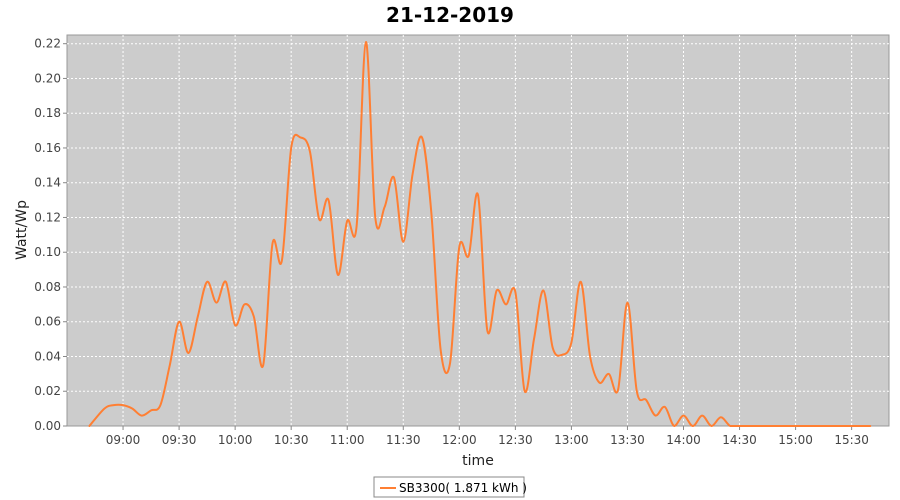 Image resolution: width=900 pixels, height=500 pixels. I want to click on y-tick-label: 0.10, so click(47, 252).